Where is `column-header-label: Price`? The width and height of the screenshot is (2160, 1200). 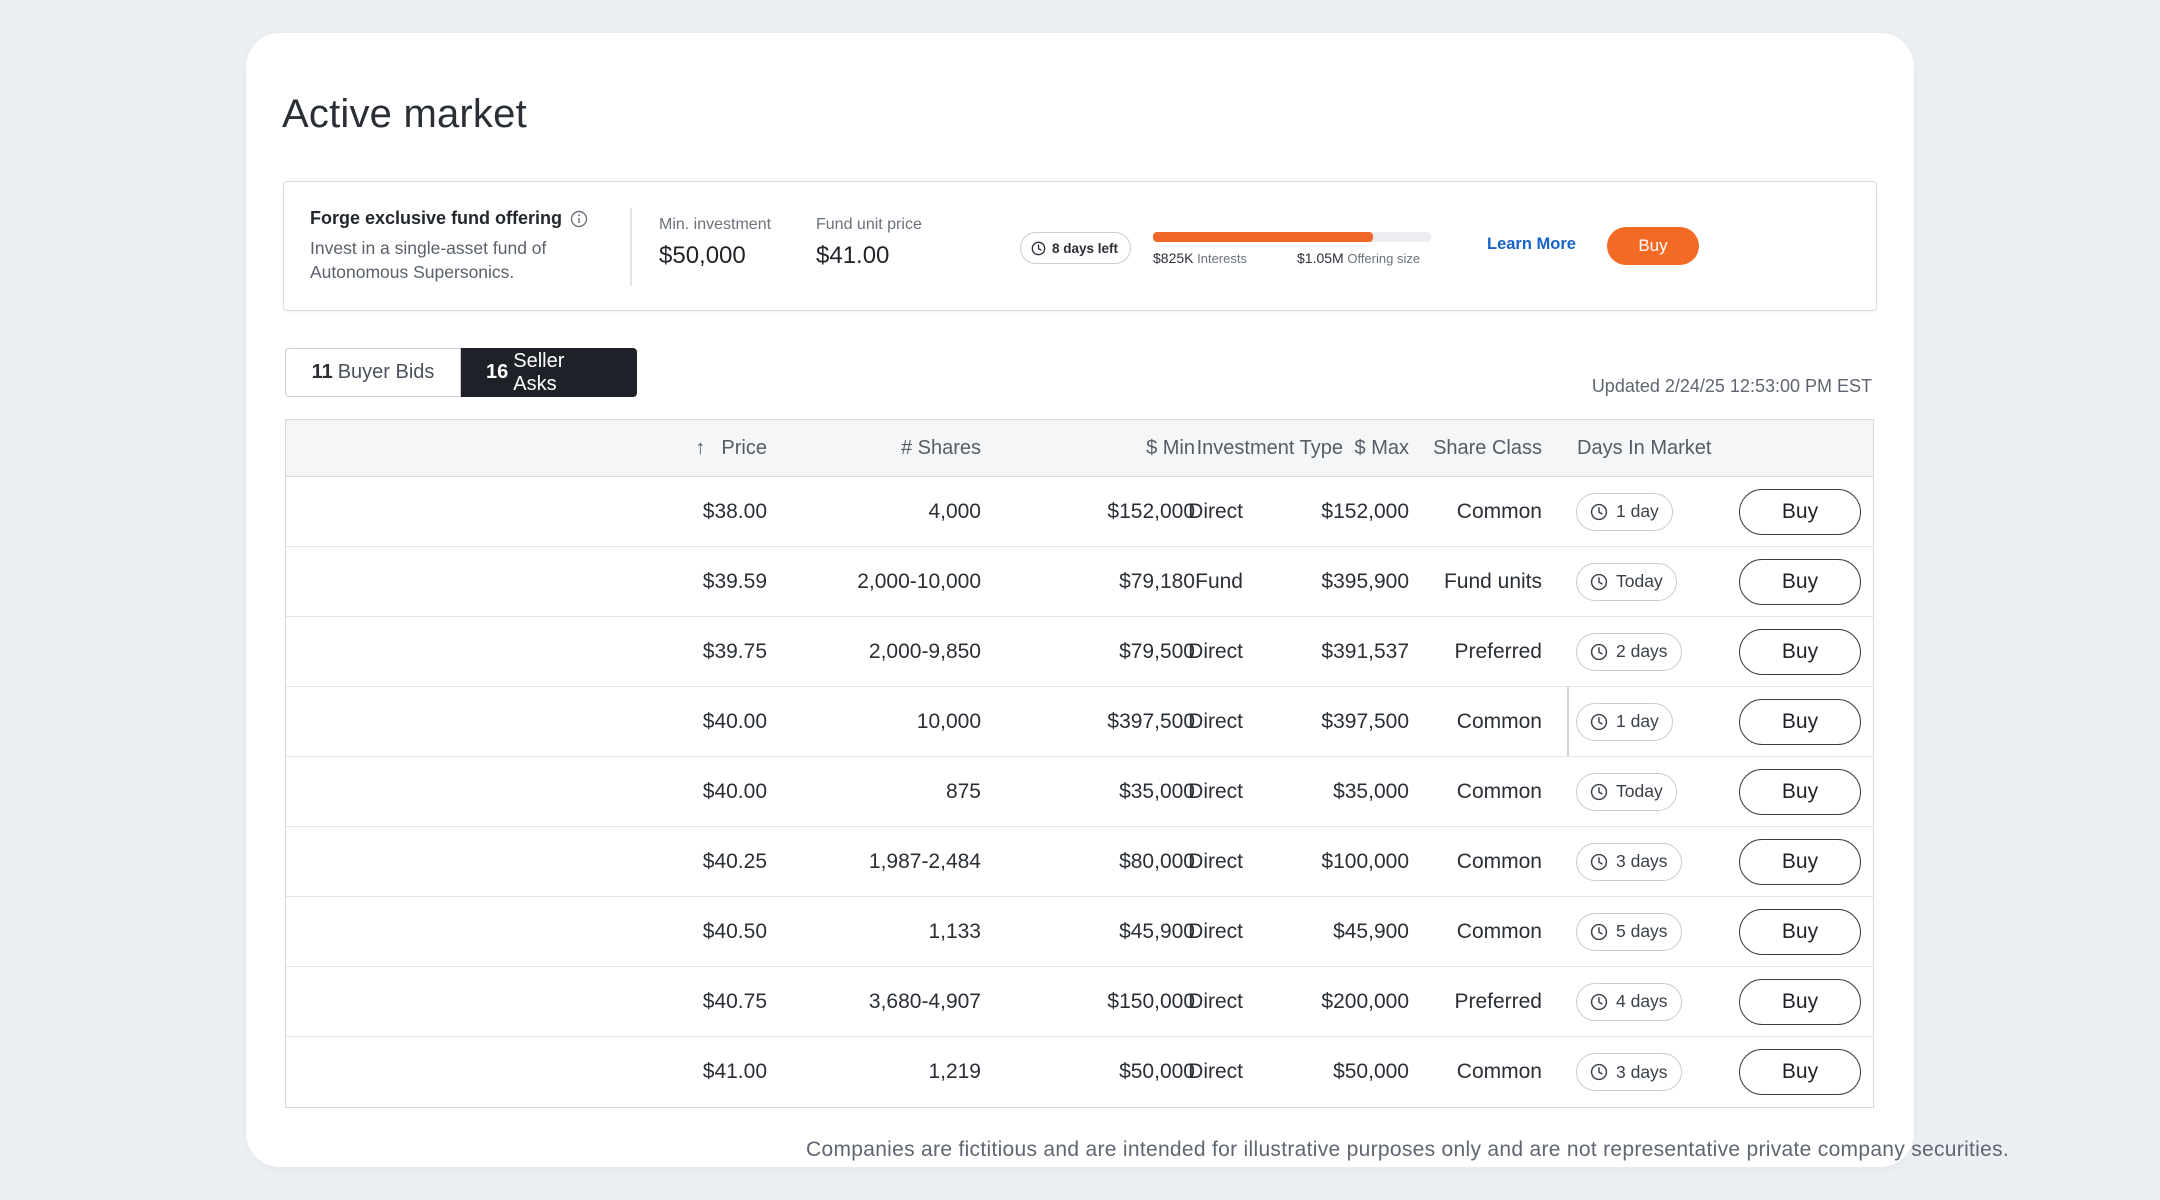 column-header-label: Price is located at coordinates (744, 447).